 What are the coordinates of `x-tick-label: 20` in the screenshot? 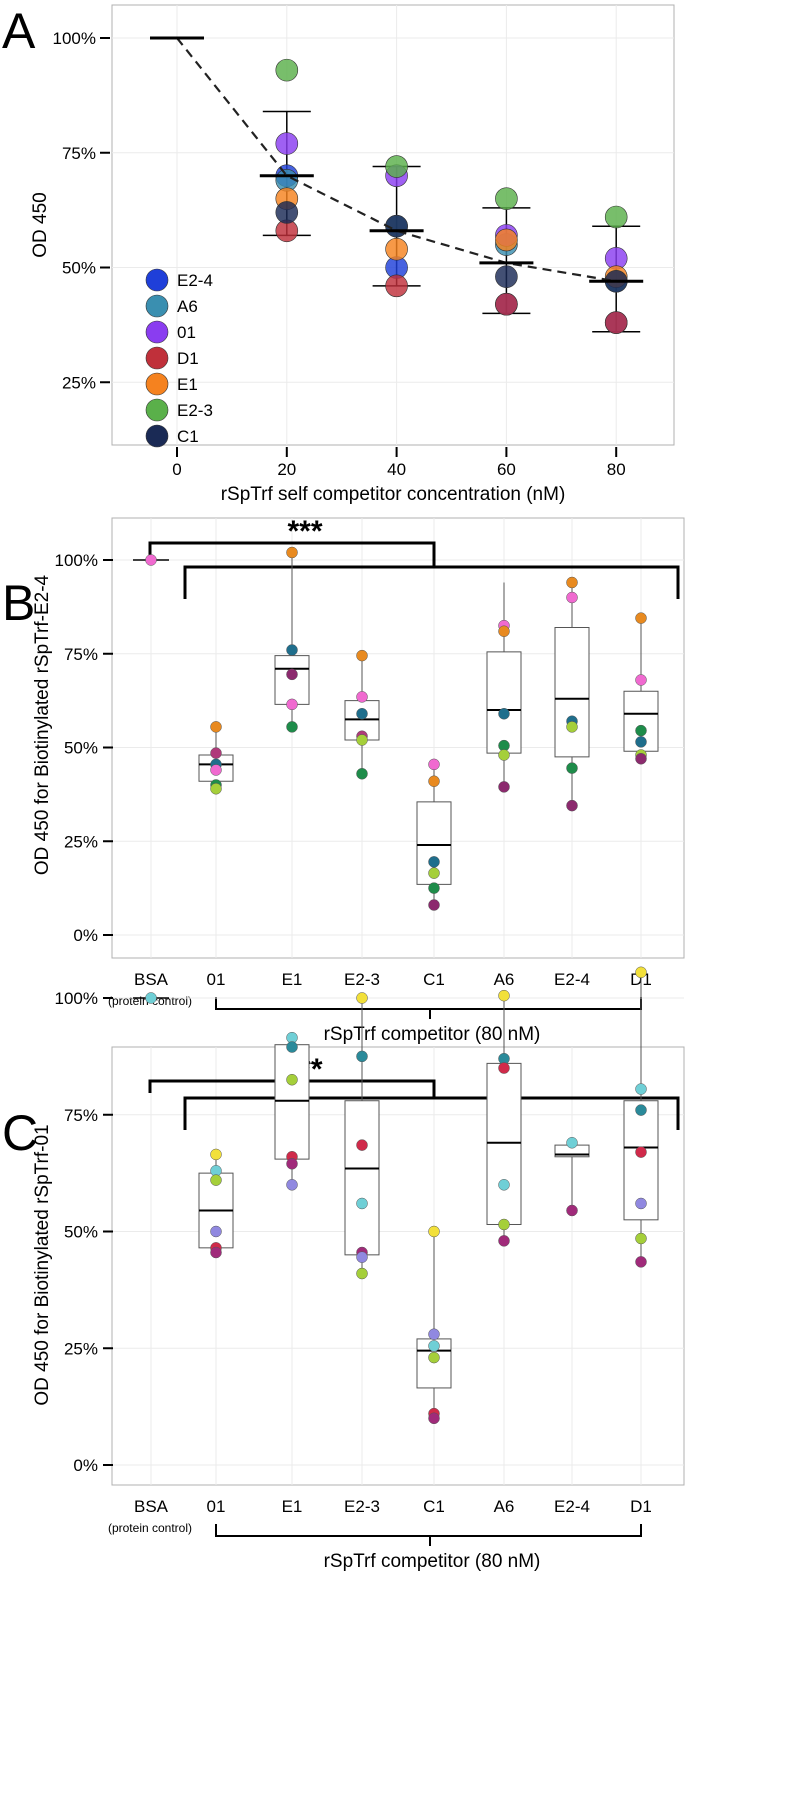 It's located at (286, 469).